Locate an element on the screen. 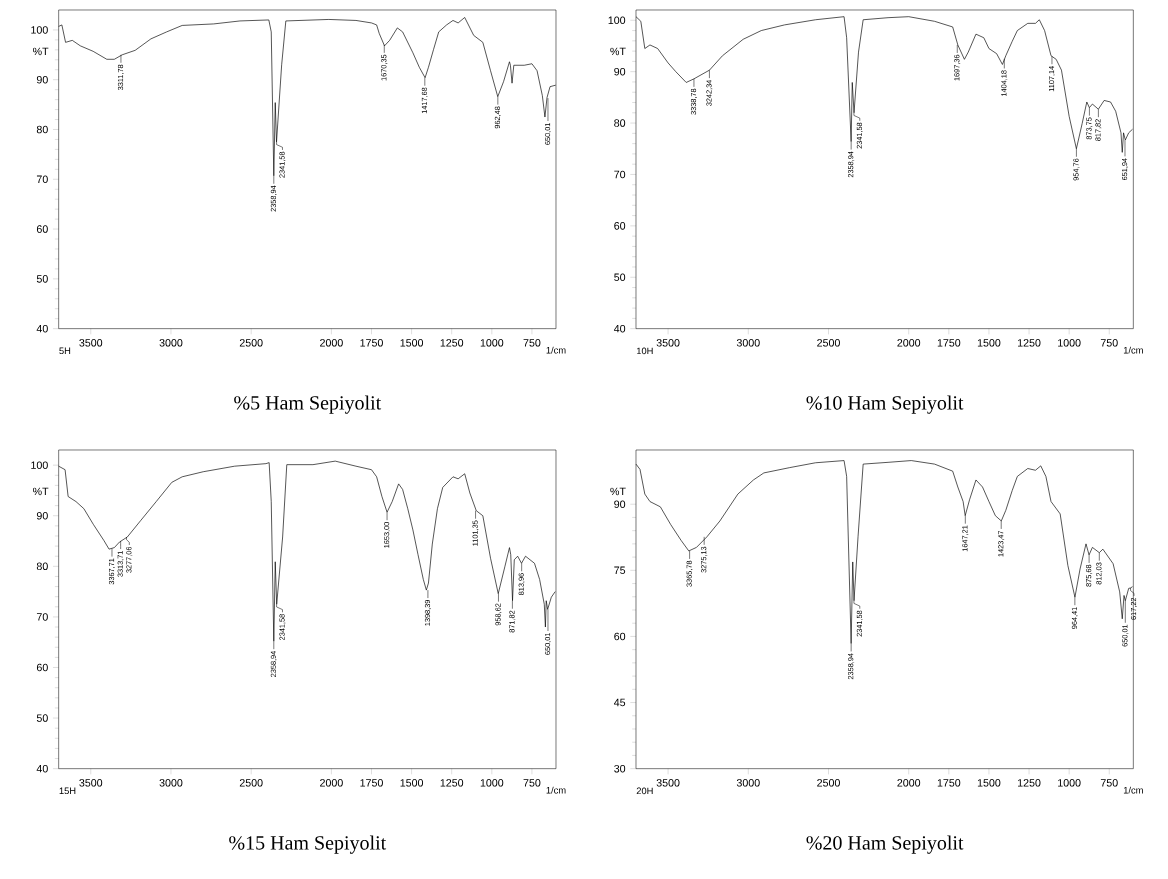  text: 10H is located at coordinates (644, 351).